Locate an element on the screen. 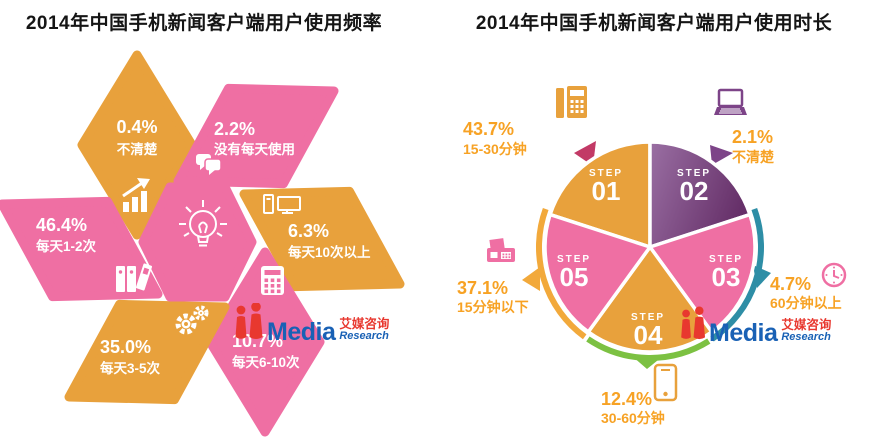 This screenshot has height=443, width=872. step-num: 05 is located at coordinates (574, 277).